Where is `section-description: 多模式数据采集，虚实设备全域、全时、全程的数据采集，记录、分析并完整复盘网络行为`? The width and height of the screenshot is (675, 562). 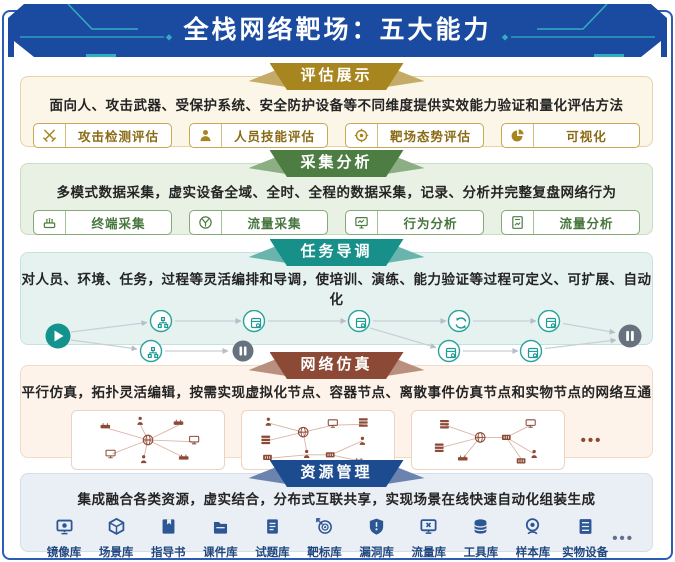 section-description: 多模式数据采集，虚实设备全域、全时、全程的数据采集，记录、分析并完整复盘网络行为 is located at coordinates (336, 192).